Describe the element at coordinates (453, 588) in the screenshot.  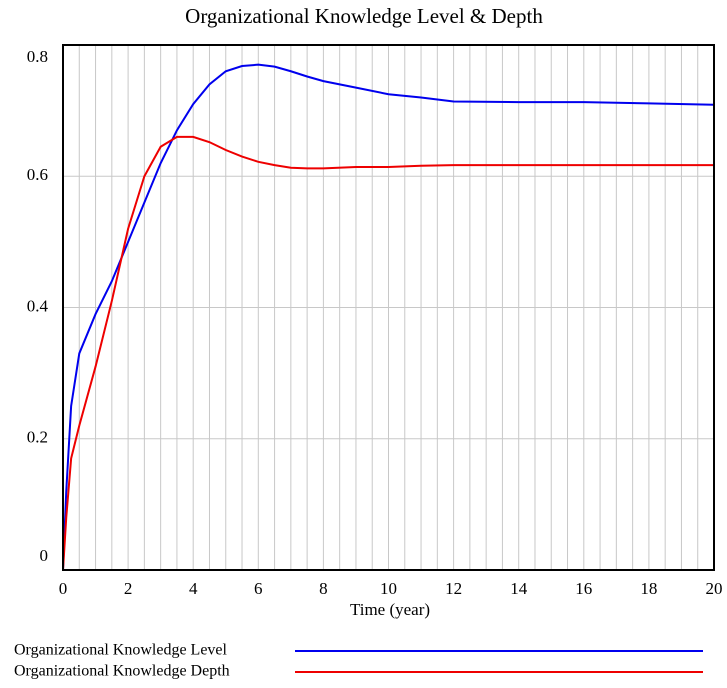
I see `x-tick-label: 12` at that location.